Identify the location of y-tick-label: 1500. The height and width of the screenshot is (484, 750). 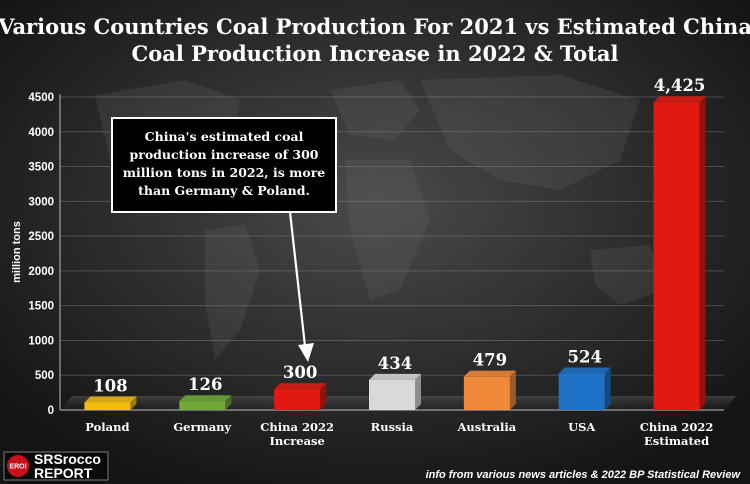
(41, 307).